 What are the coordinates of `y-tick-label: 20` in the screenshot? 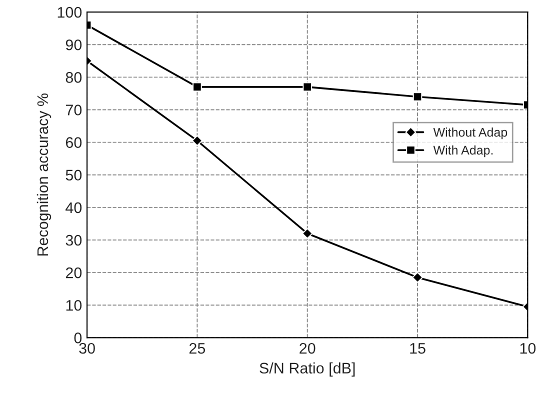 It's located at (74, 272).